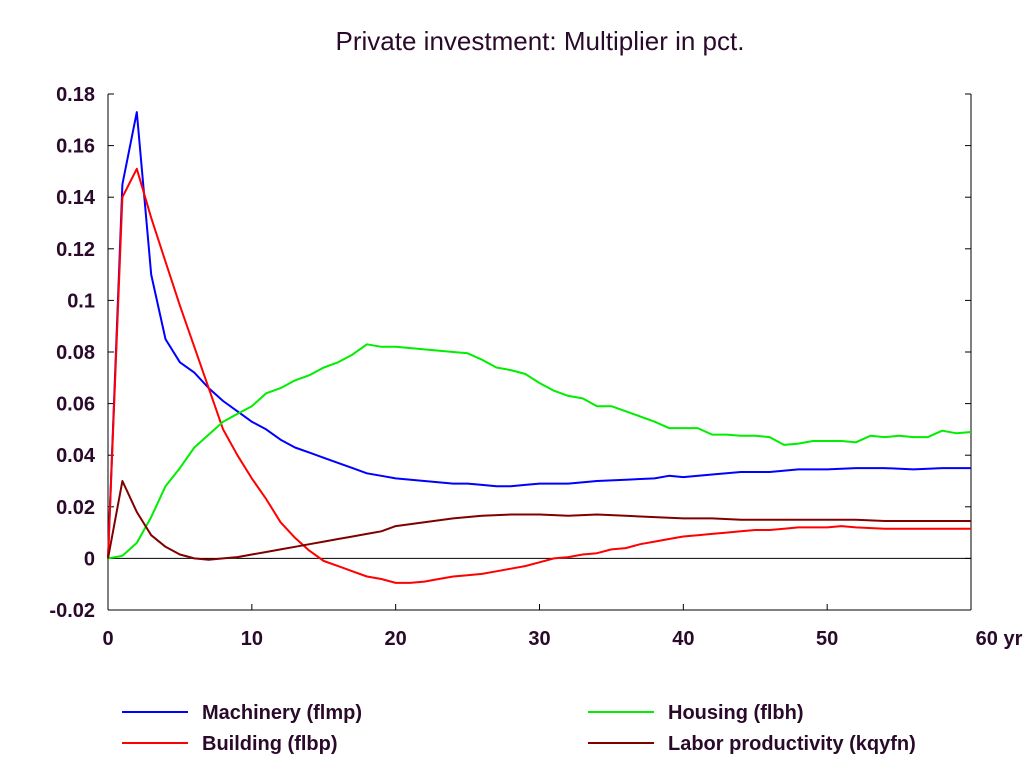 This screenshot has height=778, width=1024. Describe the element at coordinates (75, 147) in the screenshot. I see `y-tick-label: 0.16` at that location.